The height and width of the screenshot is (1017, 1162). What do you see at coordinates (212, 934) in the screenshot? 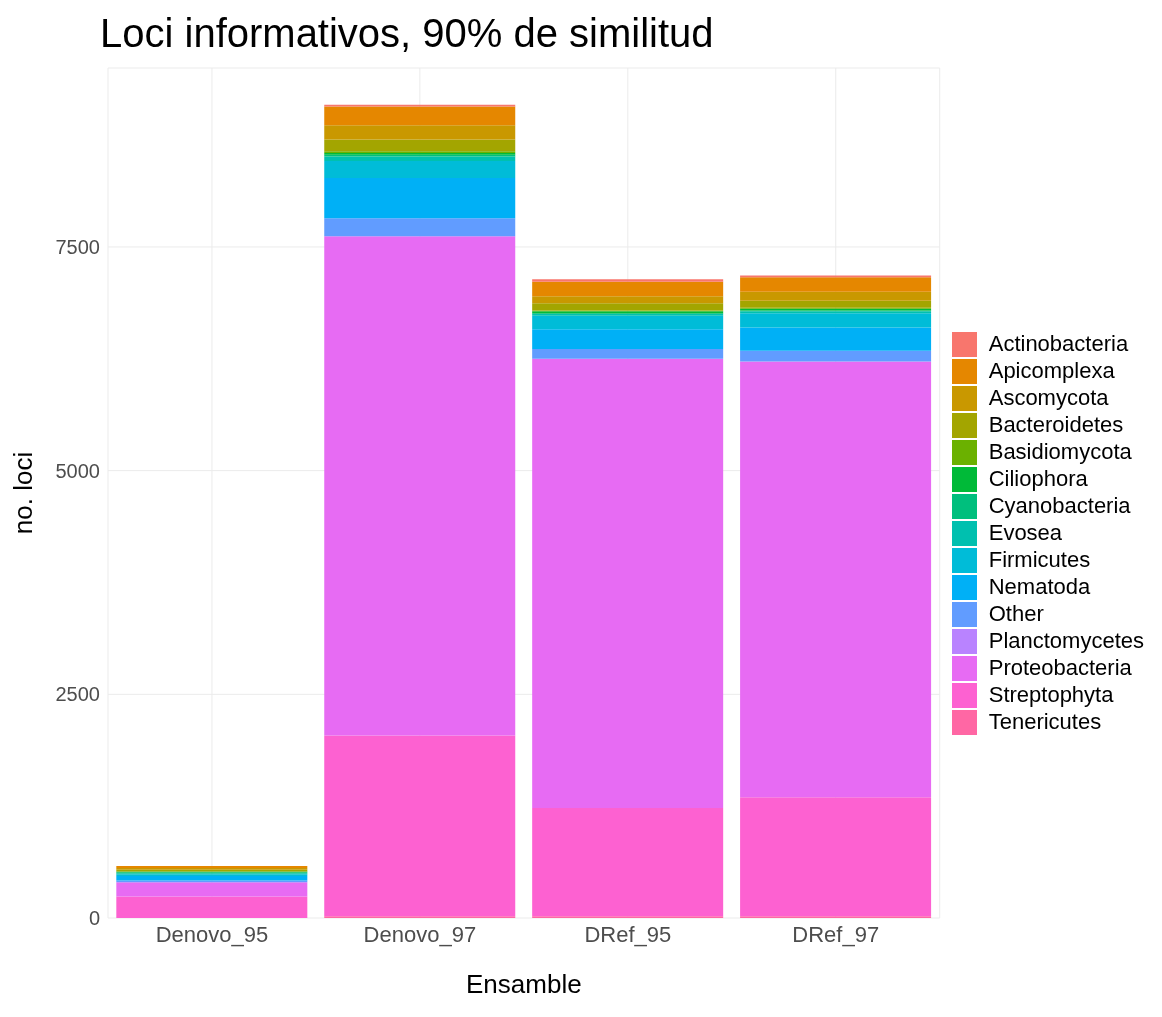
I see `x-tick-label: Denovo_95` at bounding box center [212, 934].